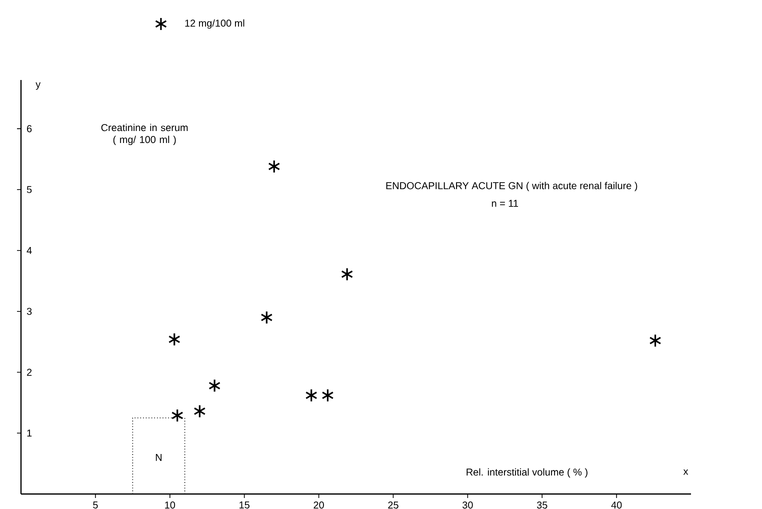 The image size is (762, 509). Describe the element at coordinates (685, 472) in the screenshot. I see `annotation: x` at that location.